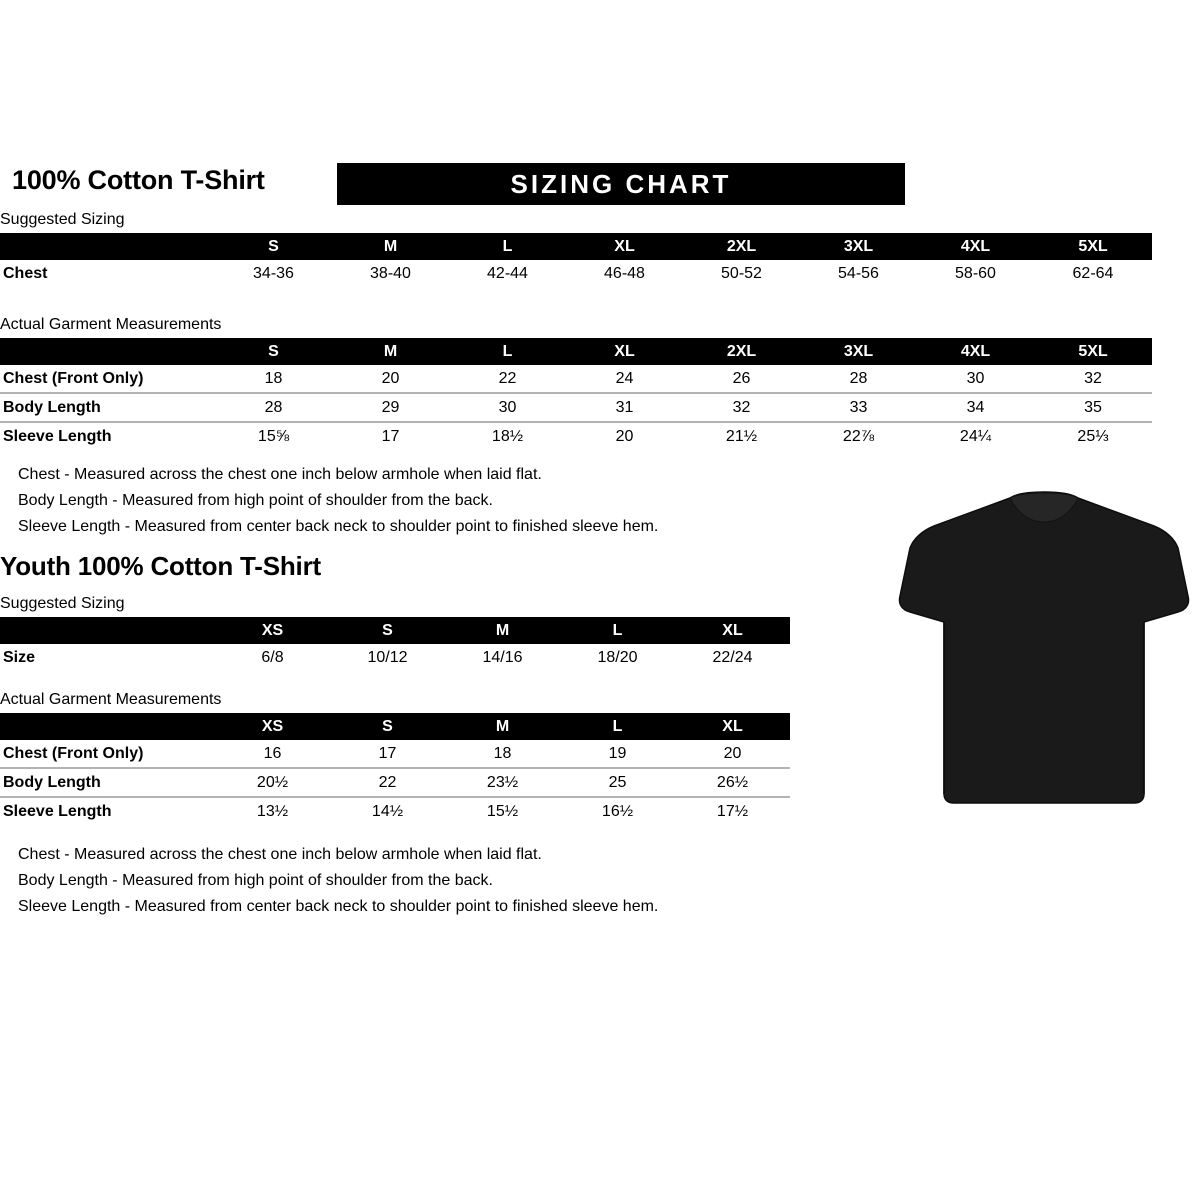  What do you see at coordinates (111, 699) in the screenshot?
I see `youth-actual-measurements-label: Actual Garment Measurements` at bounding box center [111, 699].